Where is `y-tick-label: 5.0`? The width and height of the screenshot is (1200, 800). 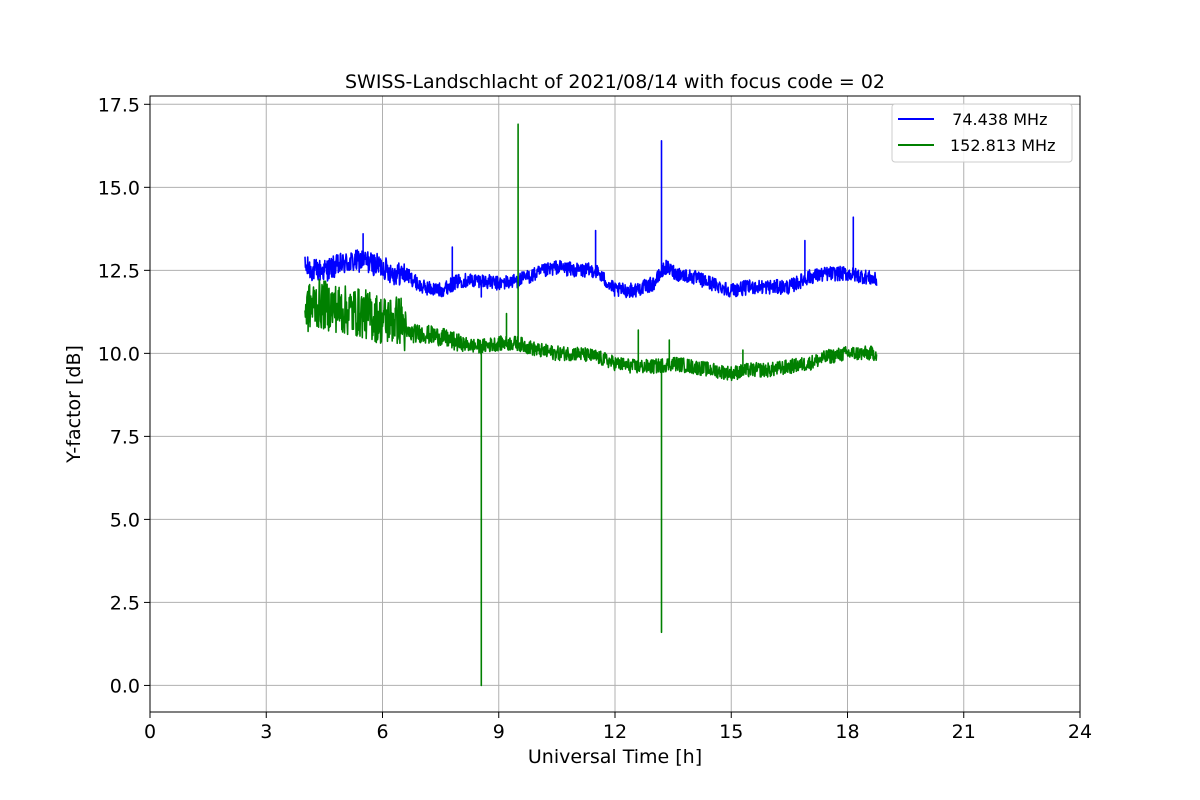
y-tick-label: 5.0 is located at coordinates (125, 520).